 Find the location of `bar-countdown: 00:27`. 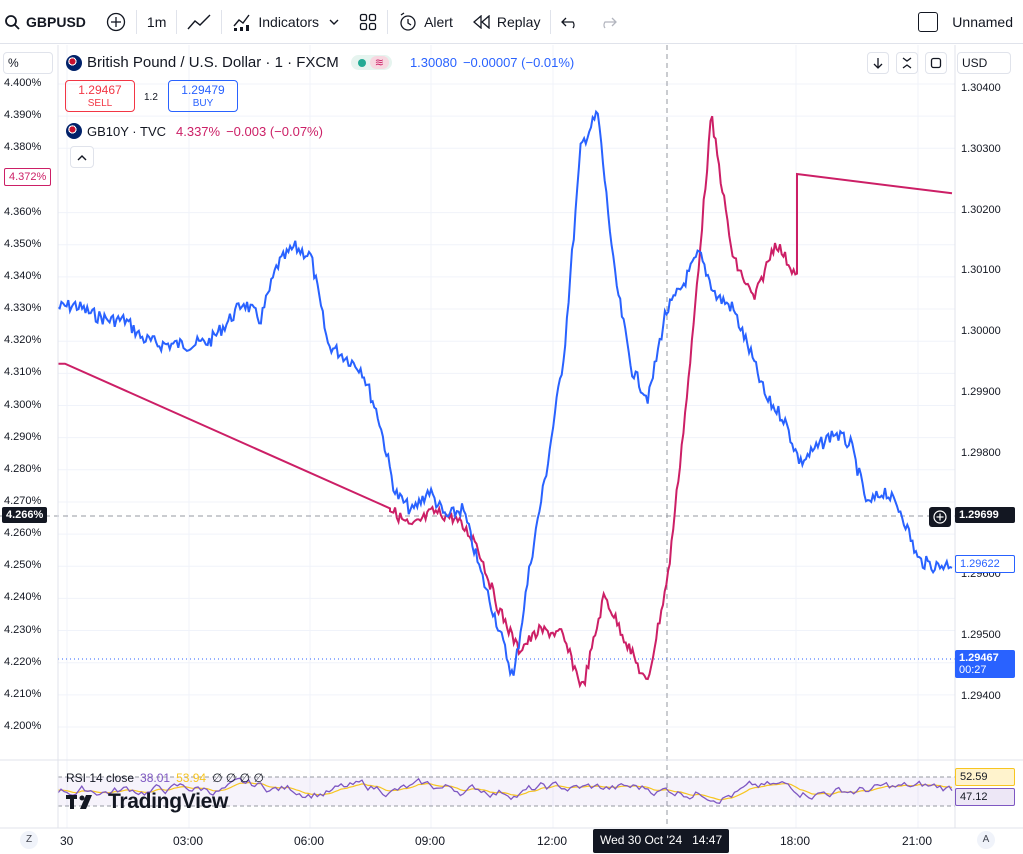

bar-countdown: 00:27 is located at coordinates (973, 670).